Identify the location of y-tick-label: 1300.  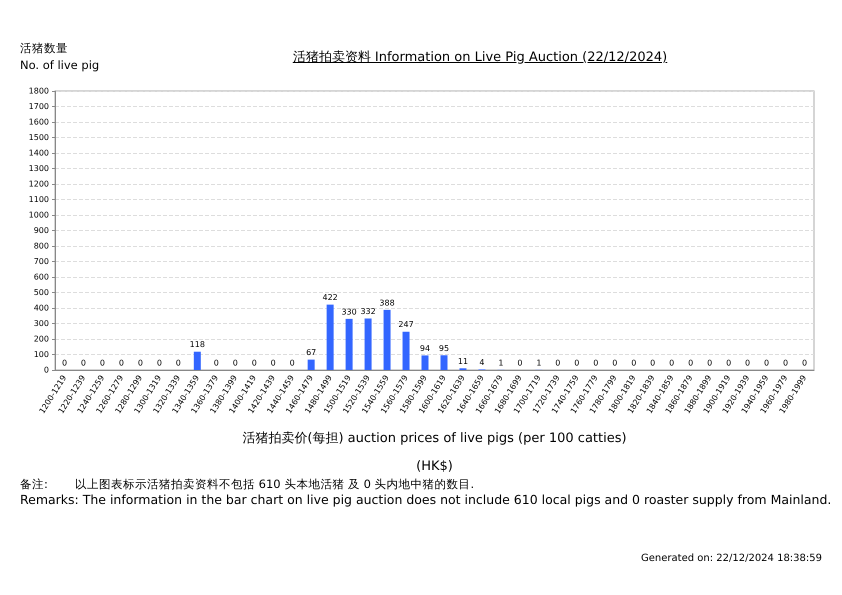
(38, 168).